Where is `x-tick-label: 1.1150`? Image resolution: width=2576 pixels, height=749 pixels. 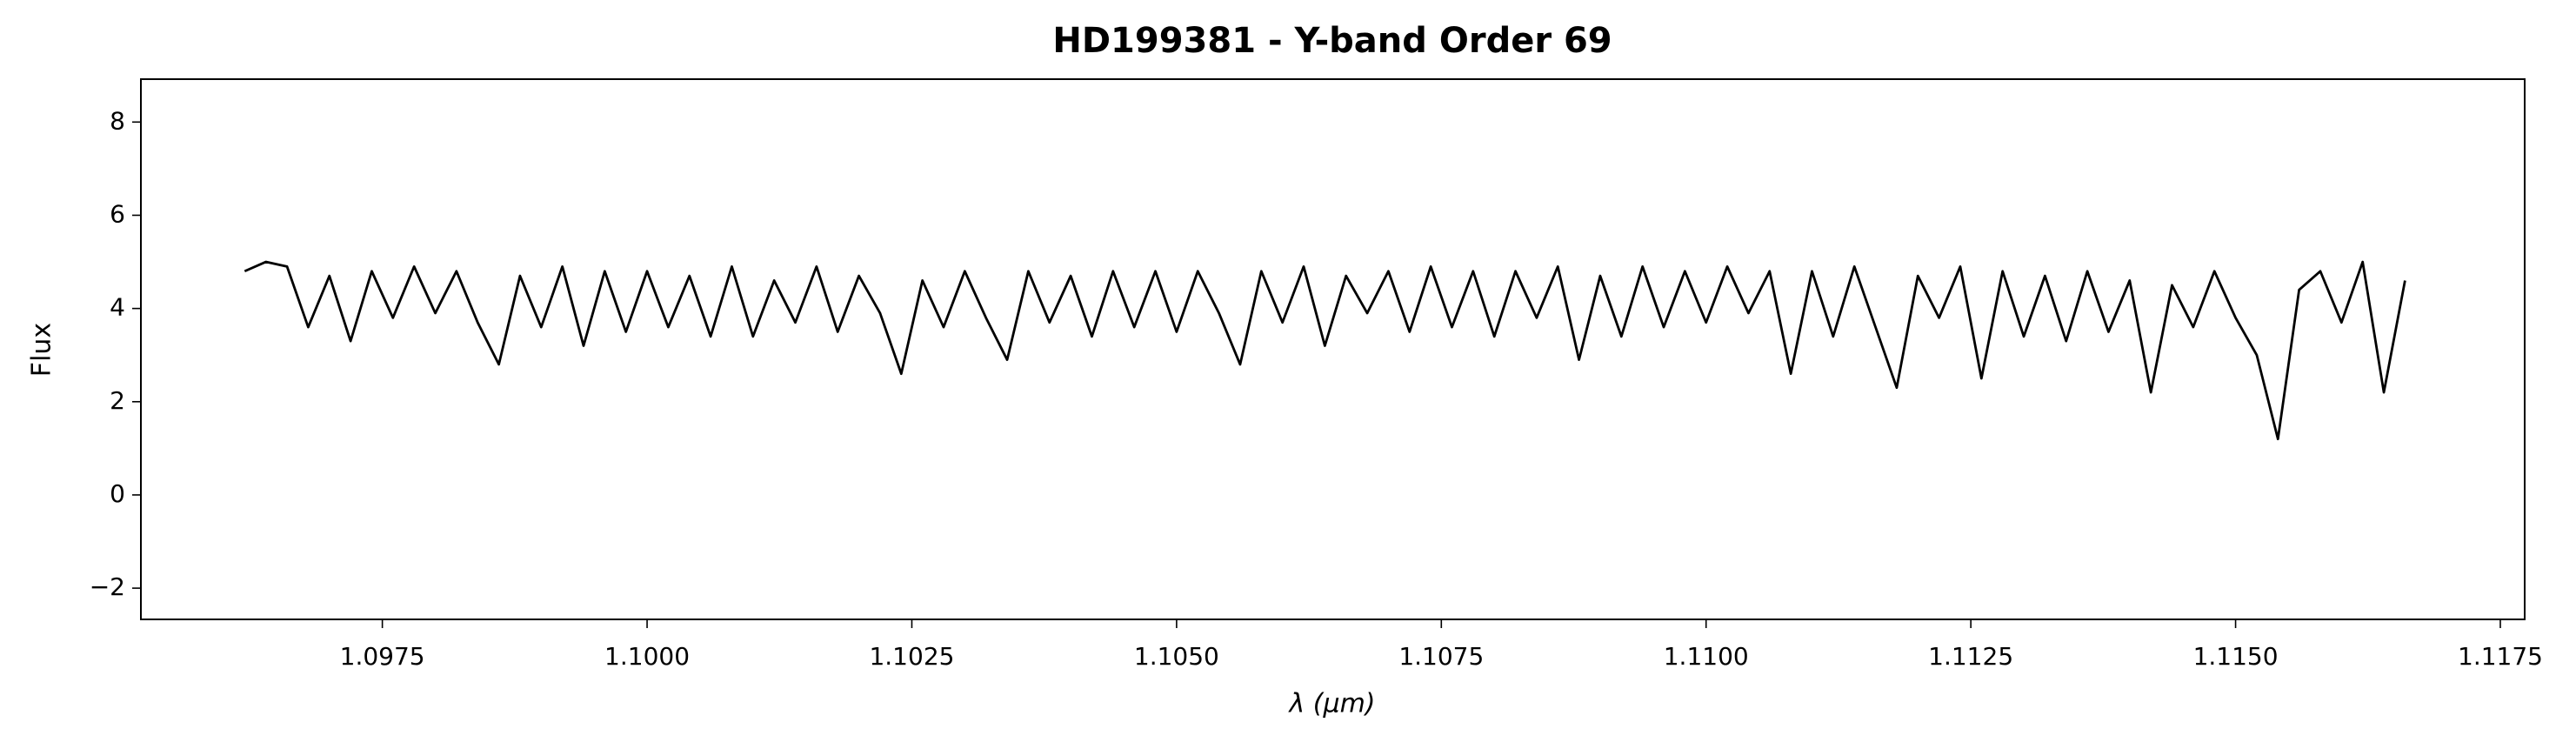
x-tick-label: 1.1150 is located at coordinates (2236, 656).